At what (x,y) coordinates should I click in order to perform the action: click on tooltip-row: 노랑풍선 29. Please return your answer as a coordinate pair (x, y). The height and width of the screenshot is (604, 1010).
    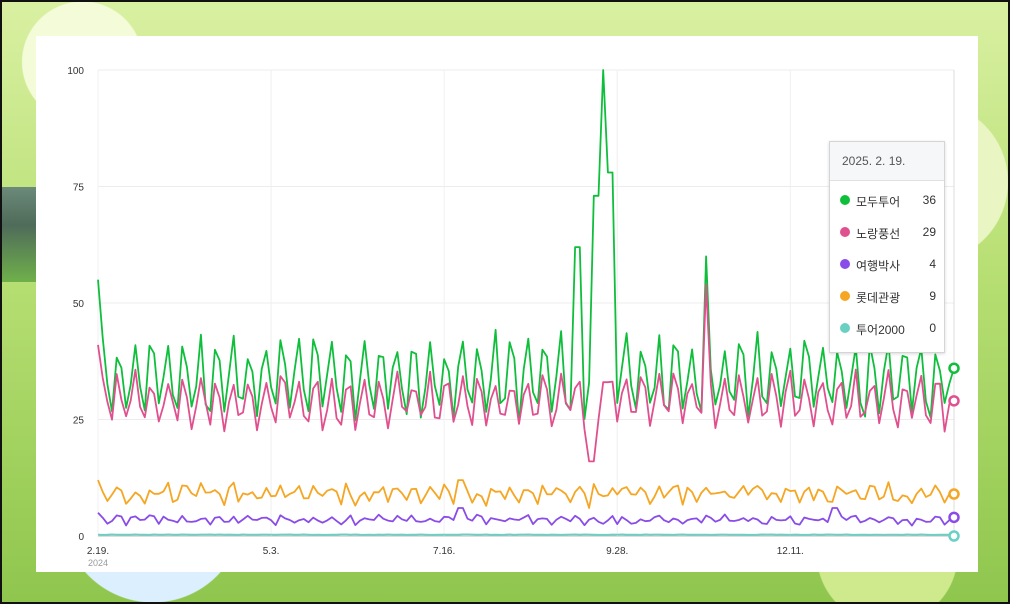
    Looking at the image, I should click on (887, 233).